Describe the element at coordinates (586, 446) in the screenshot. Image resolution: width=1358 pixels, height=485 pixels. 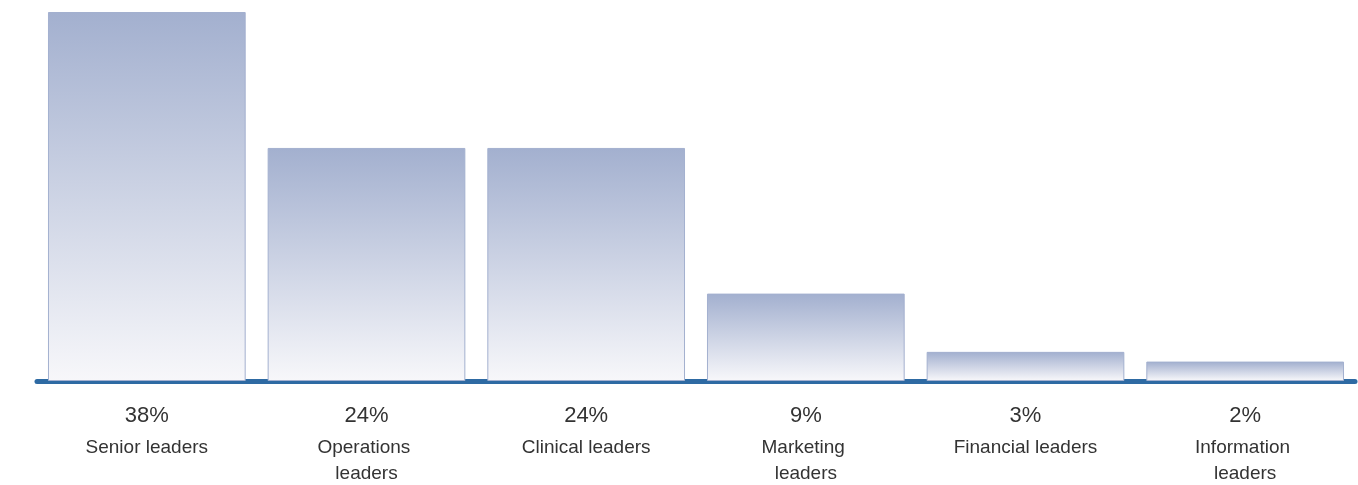
I see `x-tick-label: Clinical leaders` at that location.